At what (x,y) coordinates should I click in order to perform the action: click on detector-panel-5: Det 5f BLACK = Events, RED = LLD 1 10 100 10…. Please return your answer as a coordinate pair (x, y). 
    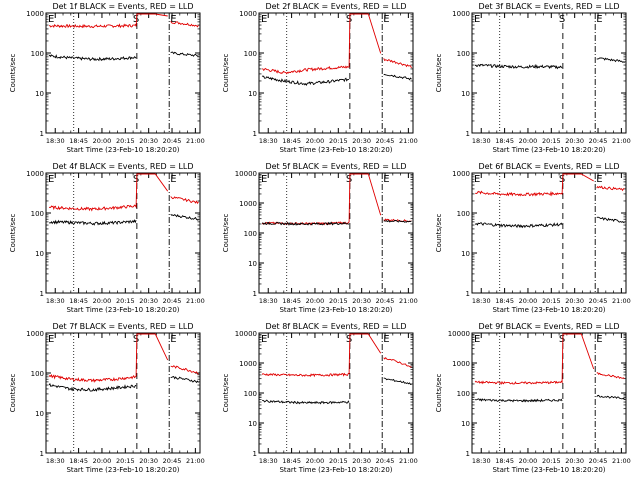
    Looking at the image, I should click on (320, 238).